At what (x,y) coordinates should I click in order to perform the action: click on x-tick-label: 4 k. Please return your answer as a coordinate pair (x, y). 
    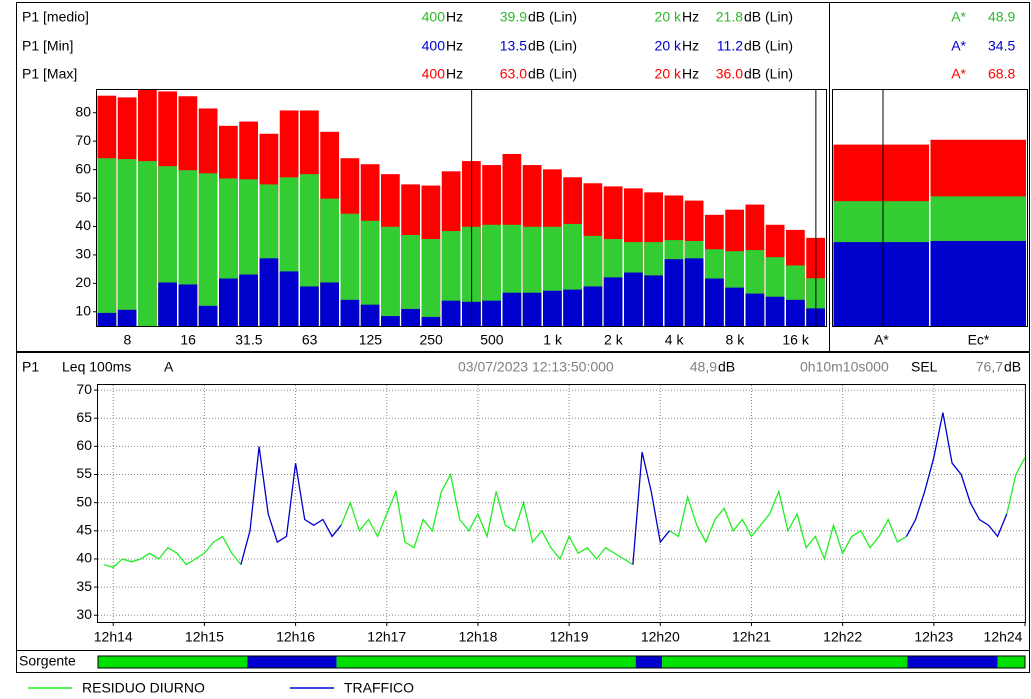
    Looking at the image, I should click on (675, 340).